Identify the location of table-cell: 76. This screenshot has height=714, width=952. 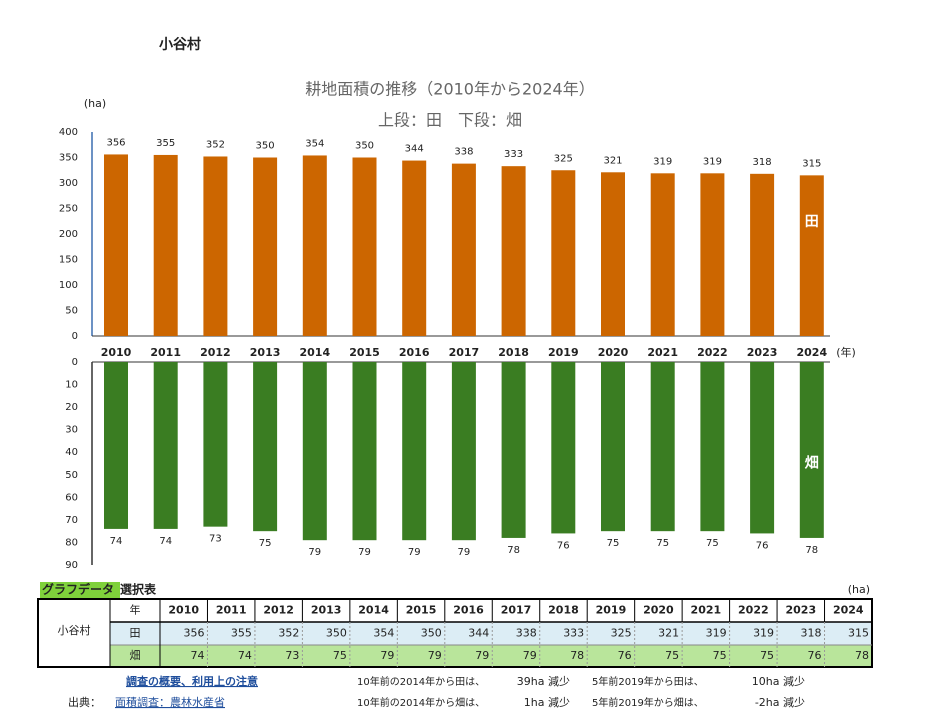
(625, 655).